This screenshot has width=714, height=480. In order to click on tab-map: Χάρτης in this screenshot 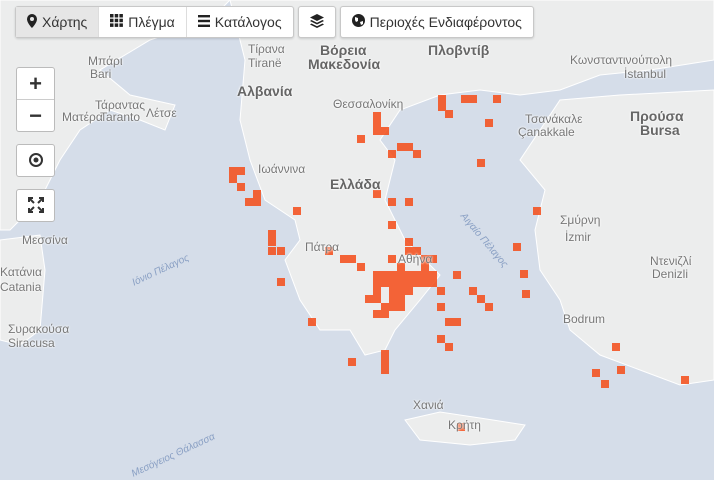, I will do `click(58, 22)`.